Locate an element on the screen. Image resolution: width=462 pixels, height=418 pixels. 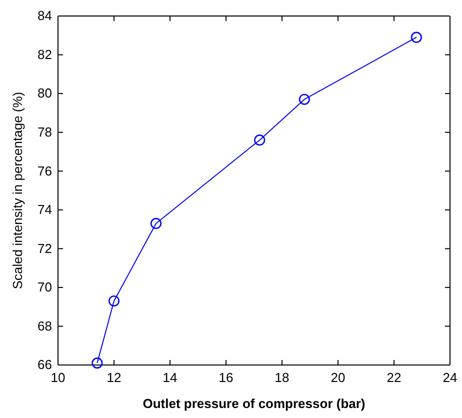
y-tick-label: 80 is located at coordinates (45, 93).